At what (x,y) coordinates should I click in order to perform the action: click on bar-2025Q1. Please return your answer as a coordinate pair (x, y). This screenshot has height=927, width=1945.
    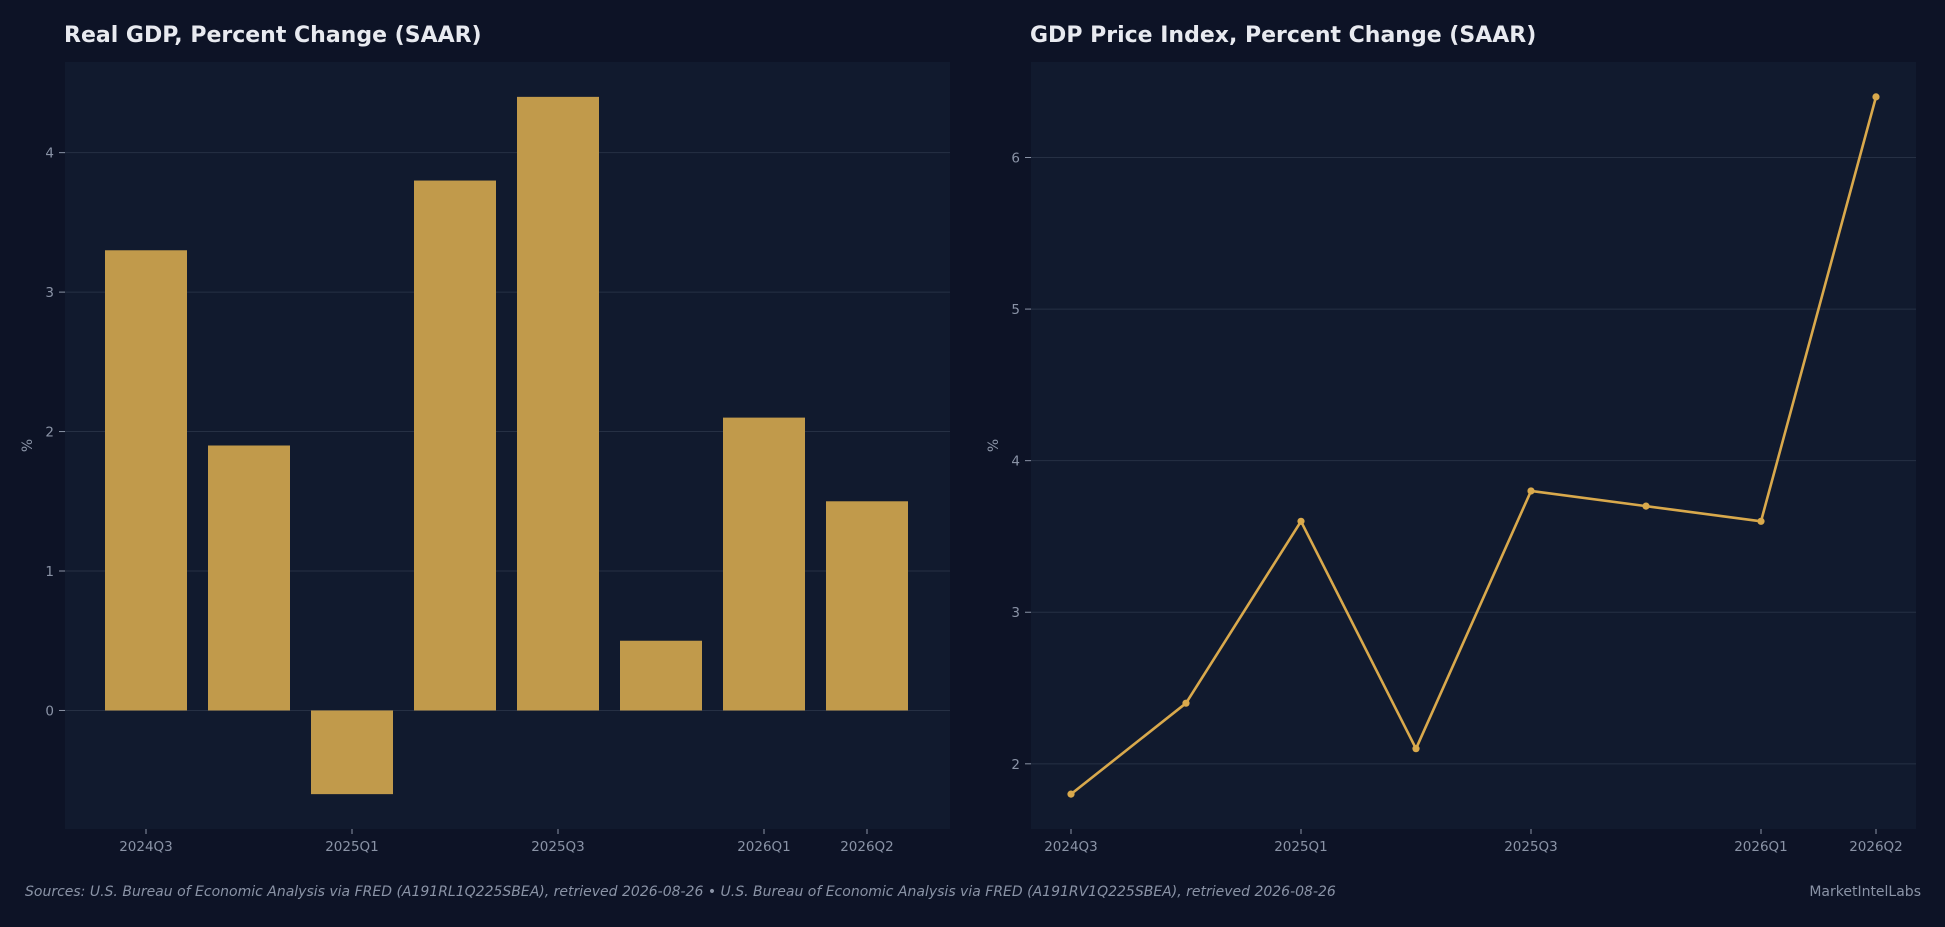
    Looking at the image, I should click on (352, 752).